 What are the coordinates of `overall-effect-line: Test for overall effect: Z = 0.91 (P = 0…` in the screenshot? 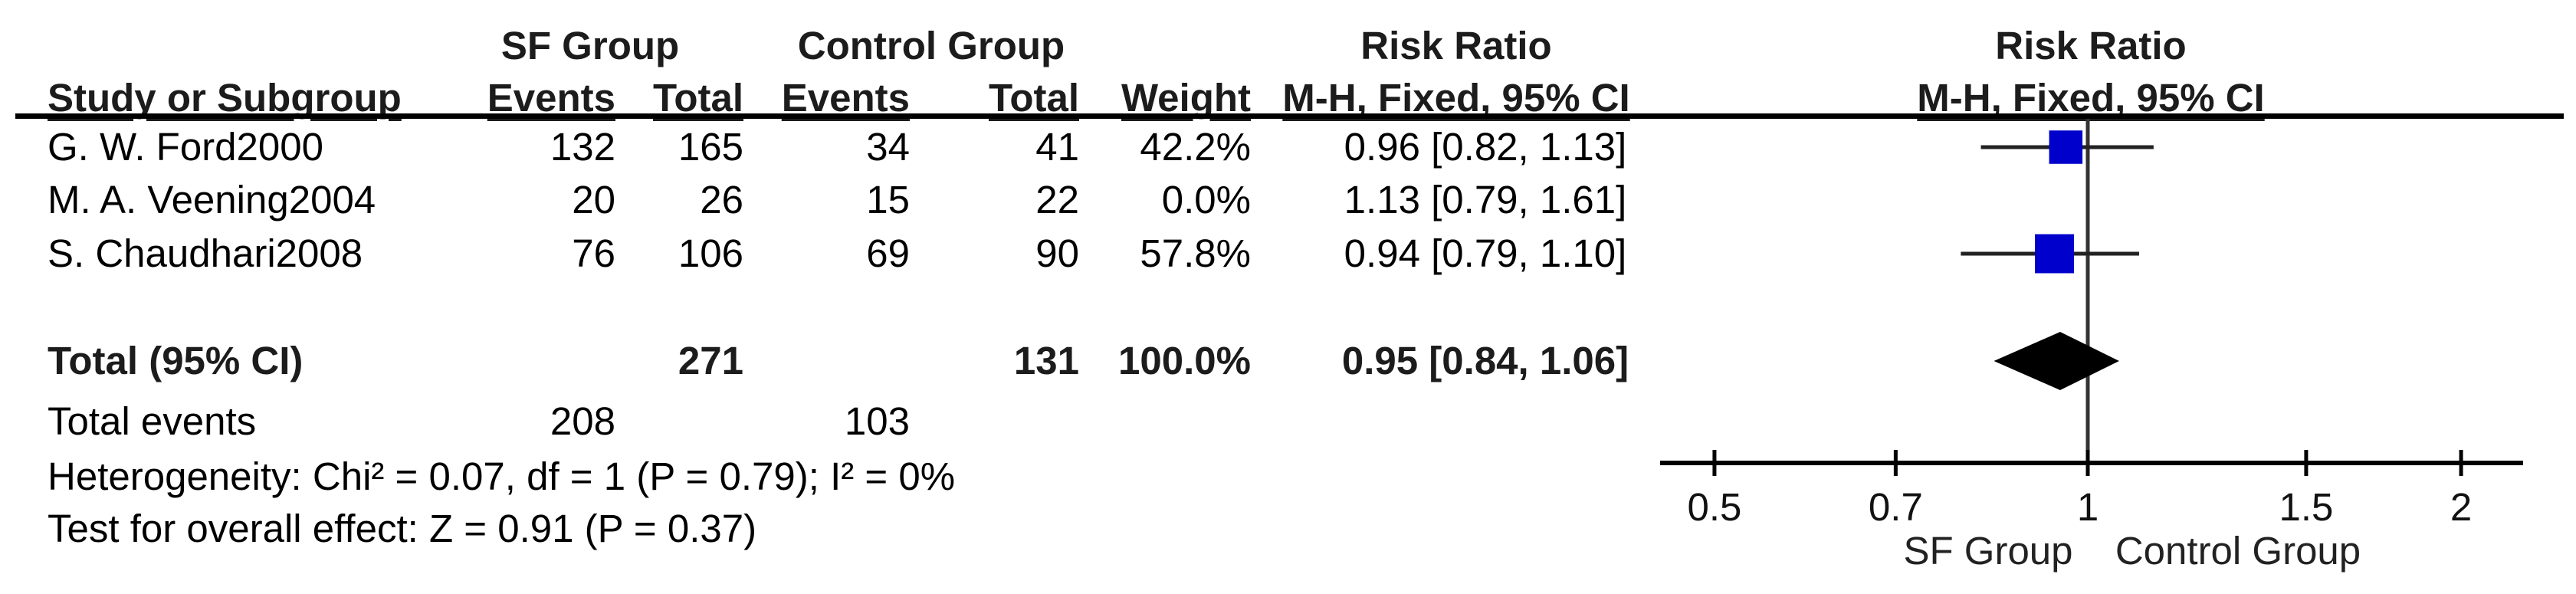 It's located at (402, 528).